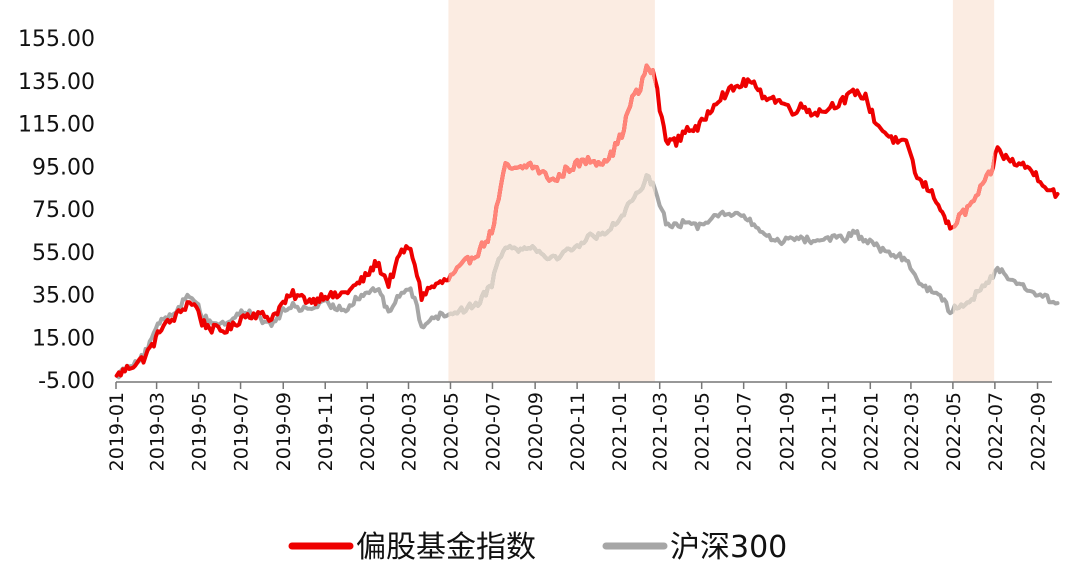  What do you see at coordinates (537, 547) in the screenshot?
I see `legend: 偏股基金指数 沪深300` at bounding box center [537, 547].